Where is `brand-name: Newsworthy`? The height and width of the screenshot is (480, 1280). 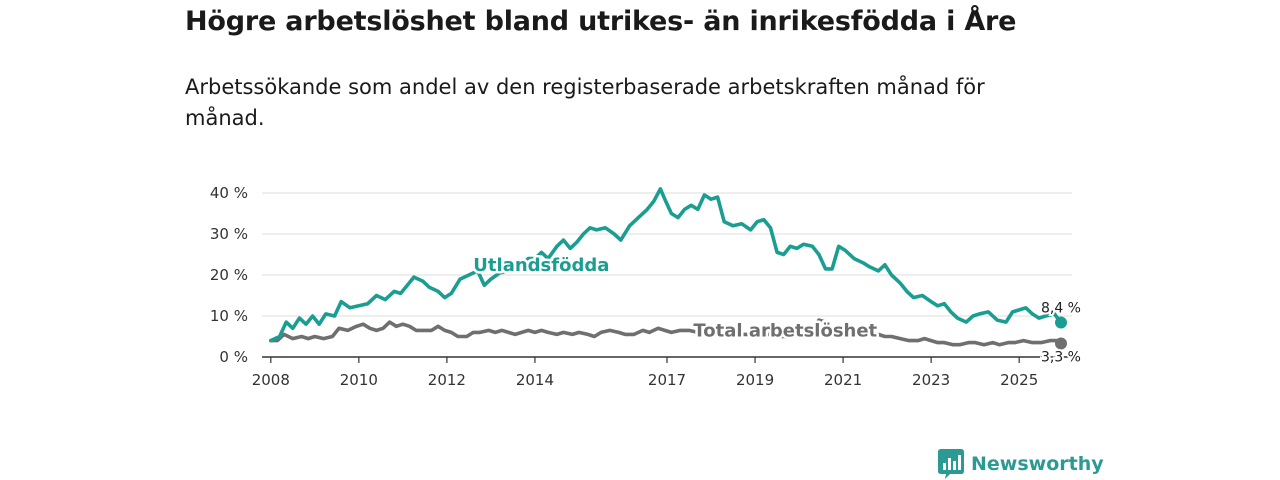 brand-name: Newsworthy is located at coordinates (1037, 464).